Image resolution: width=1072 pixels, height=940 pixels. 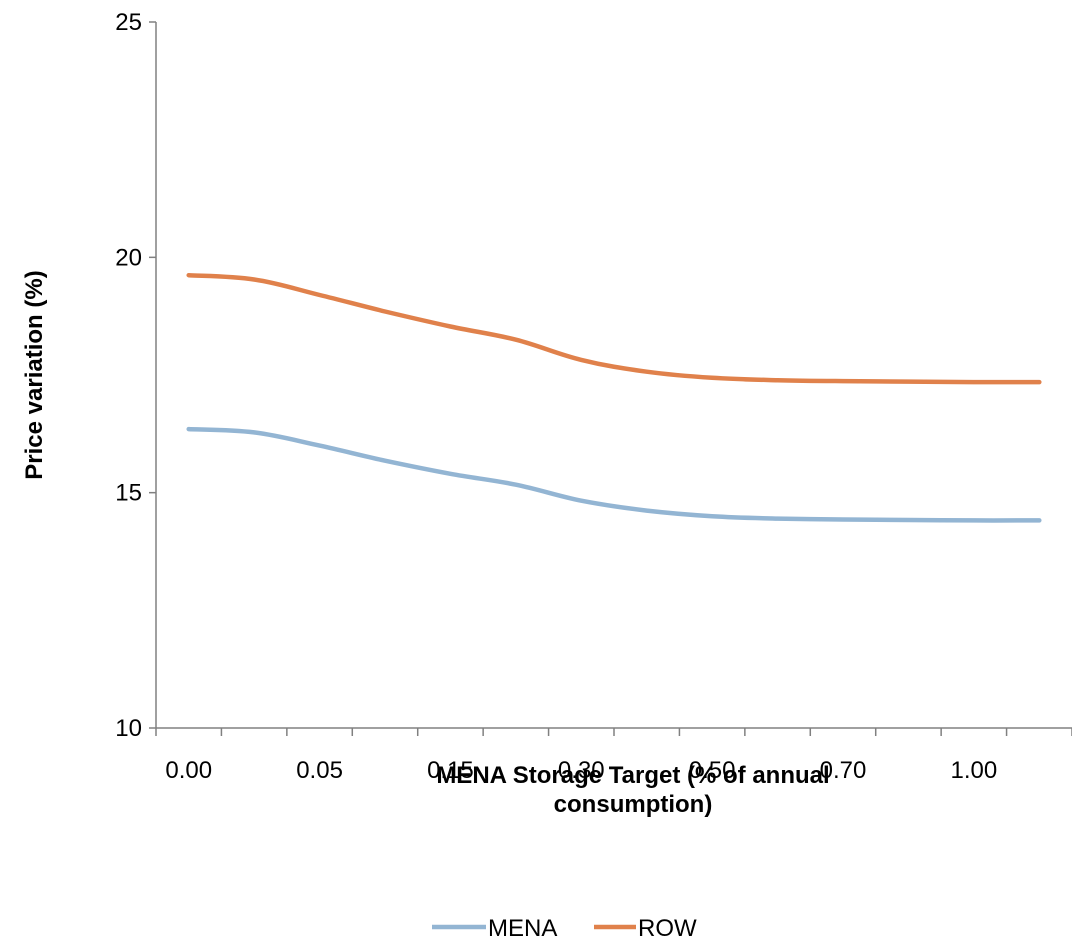 What do you see at coordinates (128, 493) in the screenshot?
I see `y-tick-label: 15` at bounding box center [128, 493].